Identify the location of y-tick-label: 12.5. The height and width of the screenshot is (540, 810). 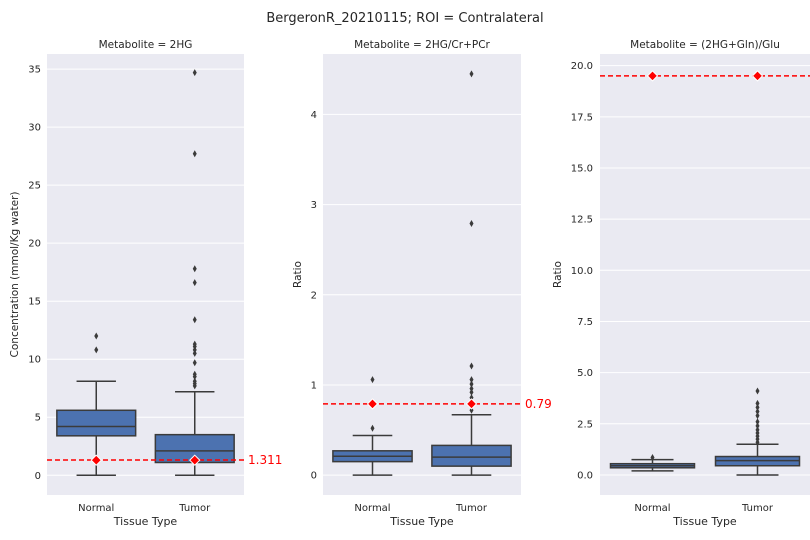
(582, 220).